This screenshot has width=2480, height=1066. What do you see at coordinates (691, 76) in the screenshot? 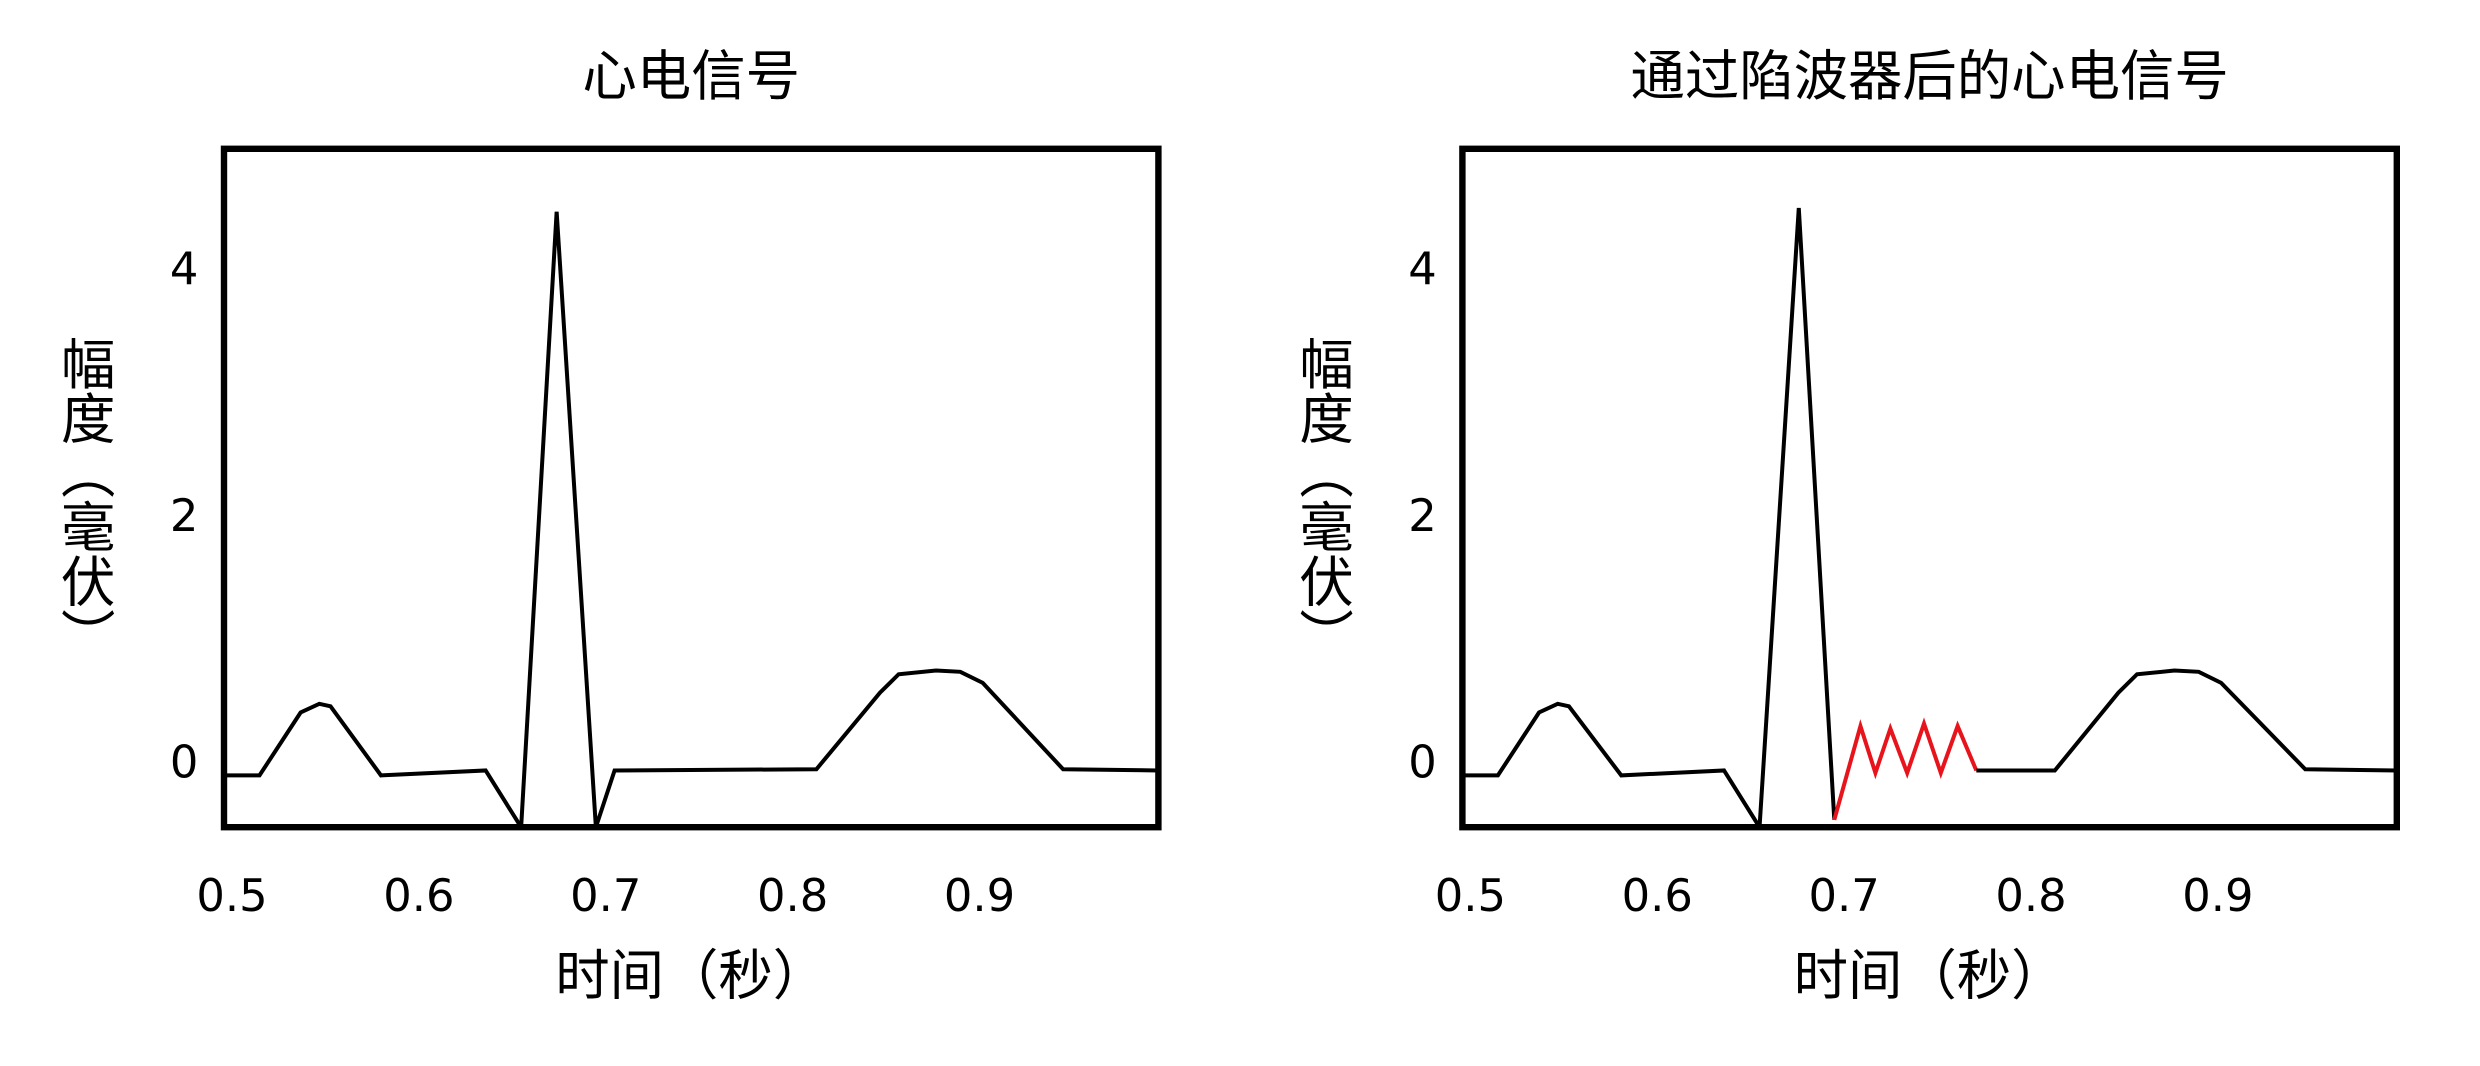
I see `chart-title: 心电信号` at bounding box center [691, 76].